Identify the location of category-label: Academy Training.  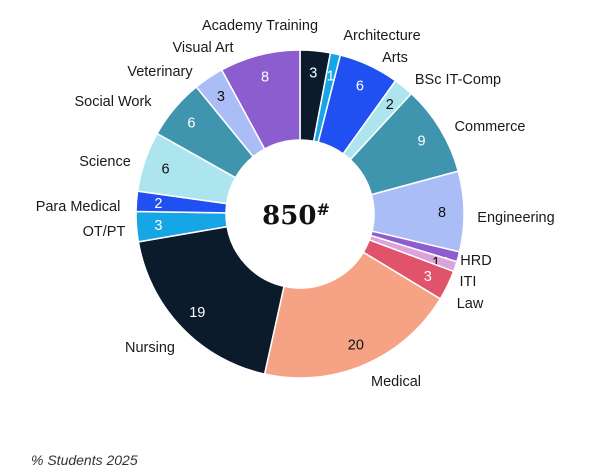
(260, 26).